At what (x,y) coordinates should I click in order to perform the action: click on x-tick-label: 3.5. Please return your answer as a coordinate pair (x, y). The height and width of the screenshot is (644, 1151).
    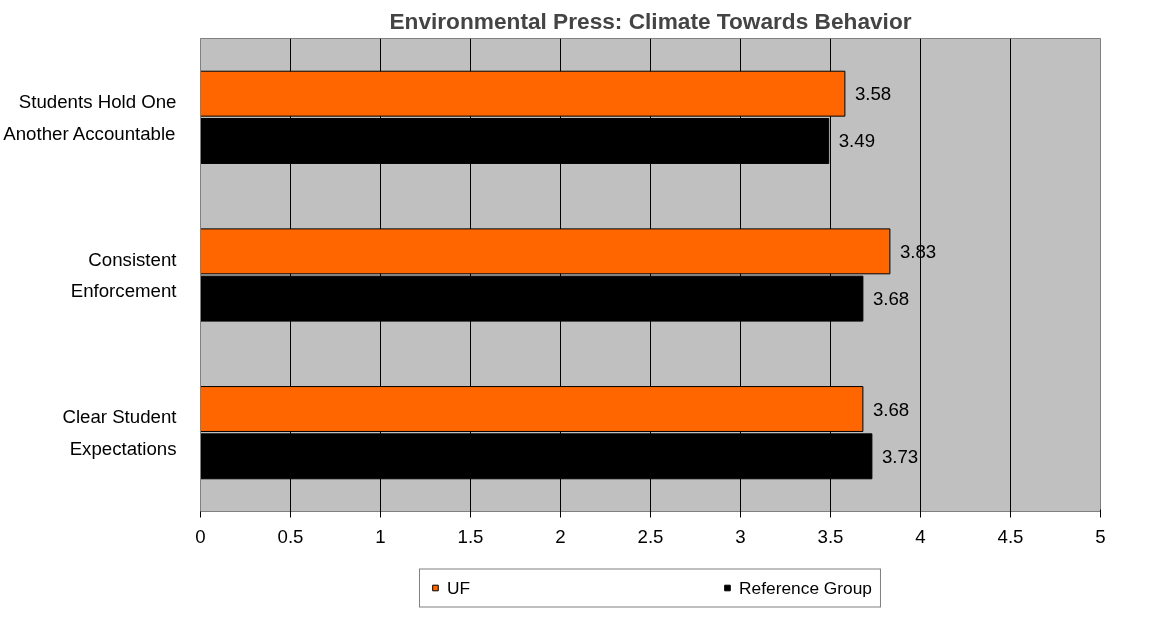
    Looking at the image, I should click on (830, 536).